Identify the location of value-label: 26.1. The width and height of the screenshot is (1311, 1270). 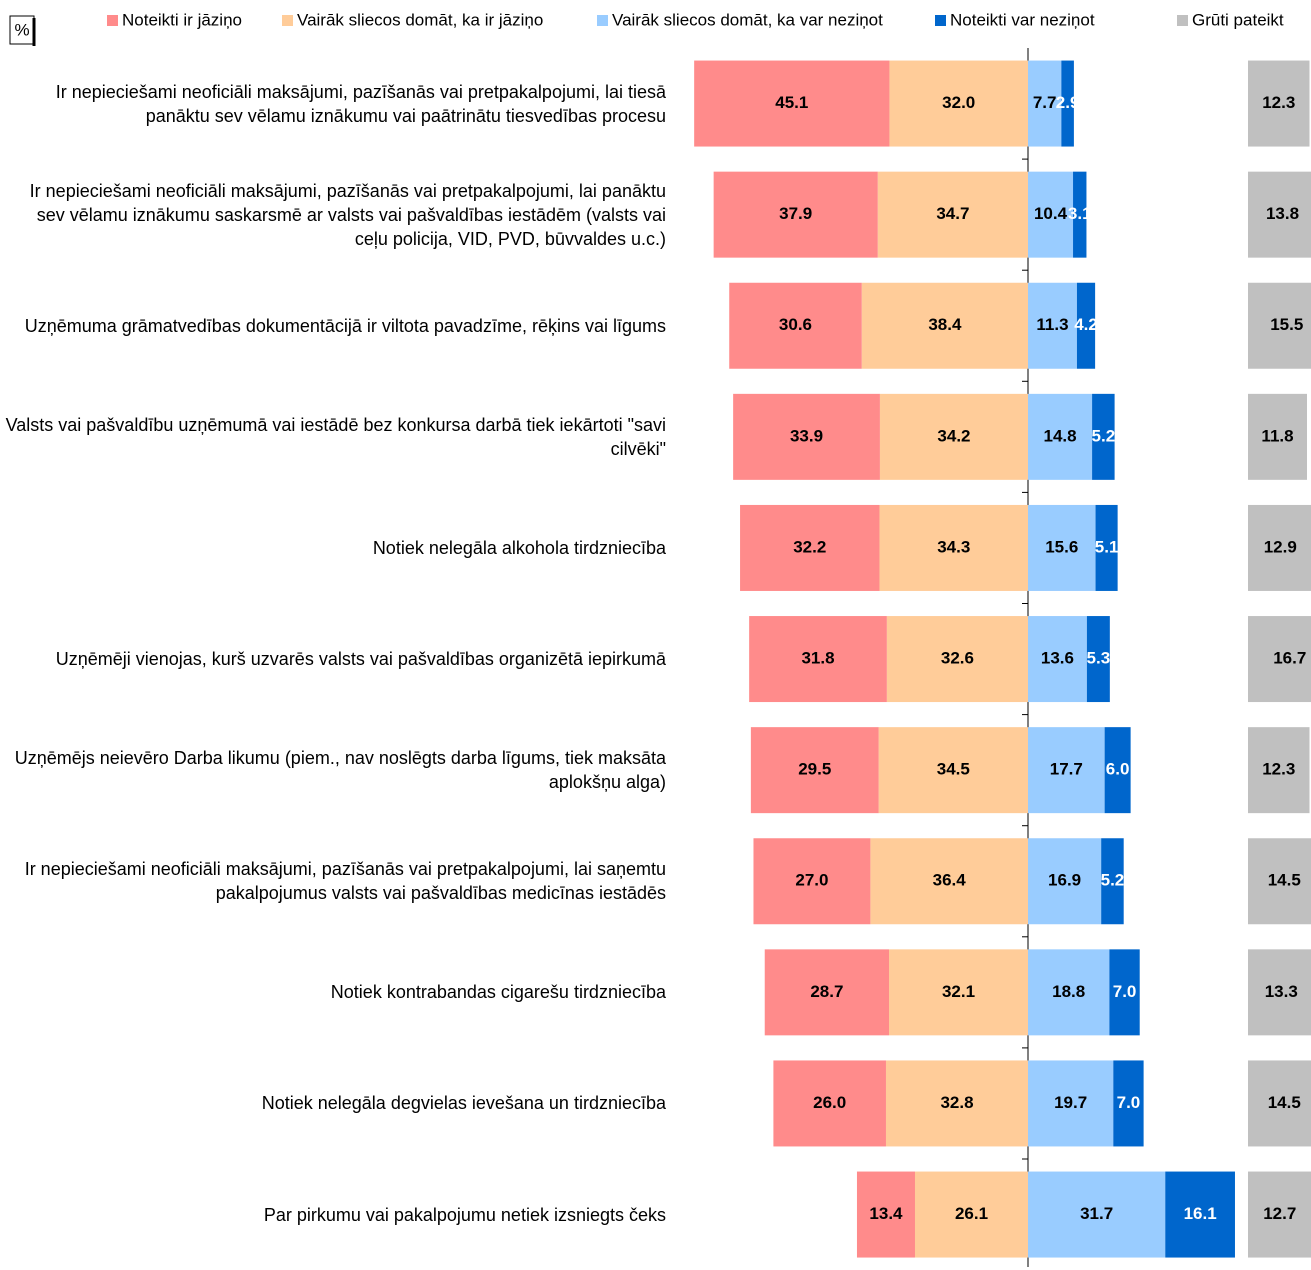
(971, 1213).